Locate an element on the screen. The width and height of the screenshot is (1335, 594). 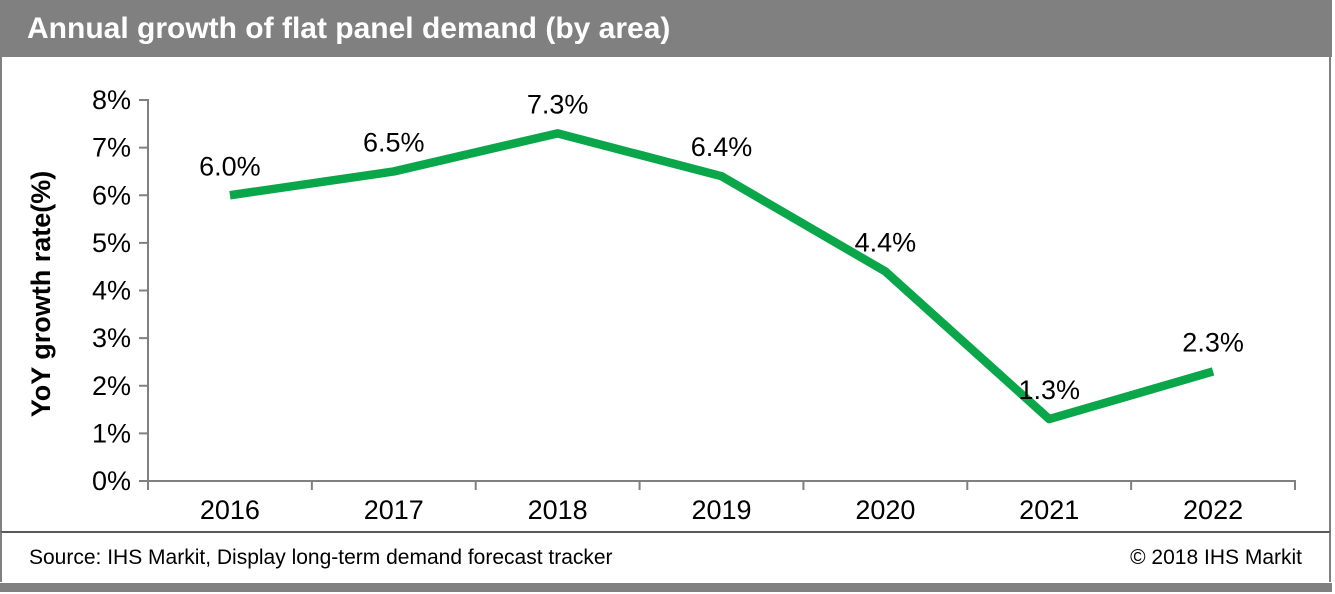
svg-text: 6.5% is located at coordinates (394, 142).